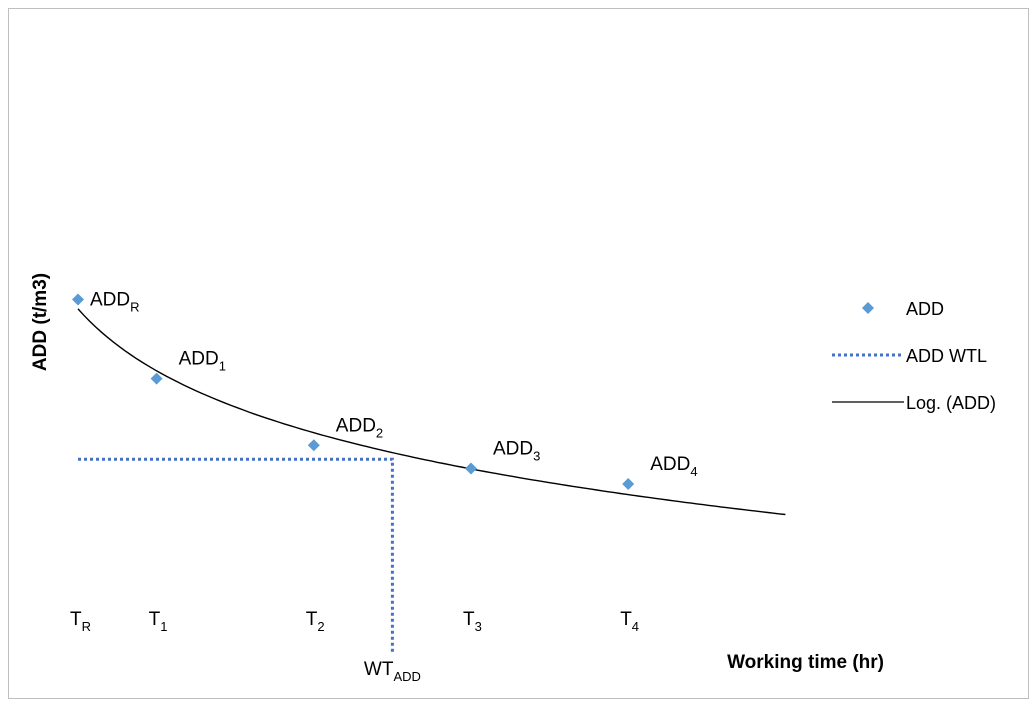  I want to click on add-point-label-0: ADDR, so click(115, 302).